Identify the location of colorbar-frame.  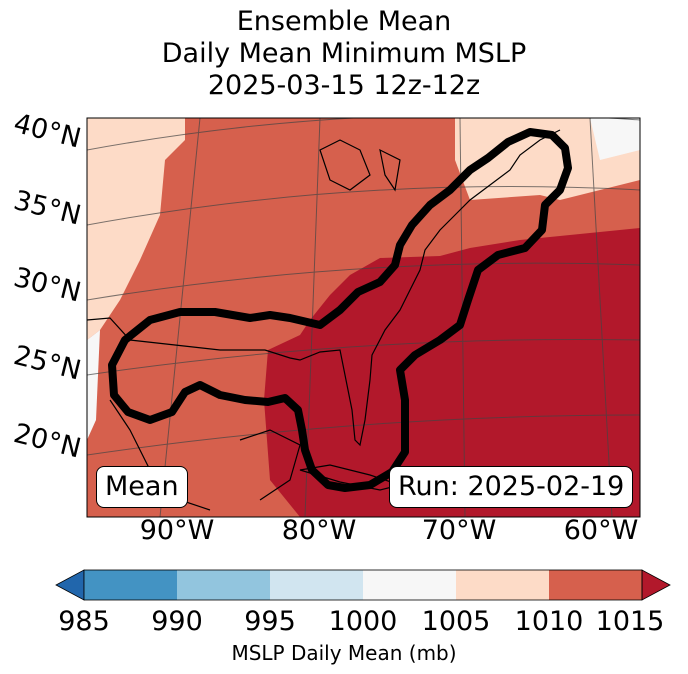
(363, 585).